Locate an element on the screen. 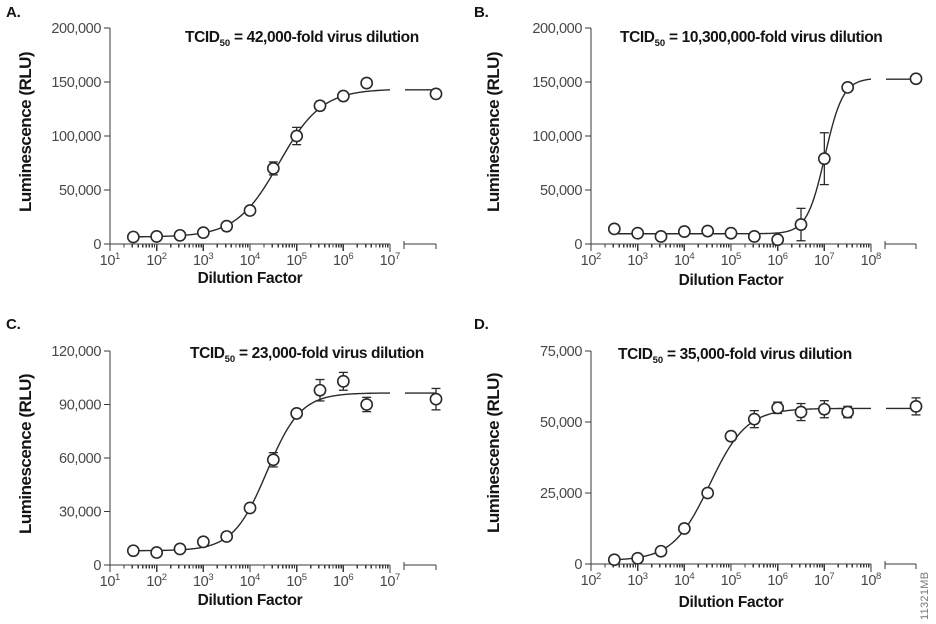  svg-text: 75,000 is located at coordinates (561, 352).